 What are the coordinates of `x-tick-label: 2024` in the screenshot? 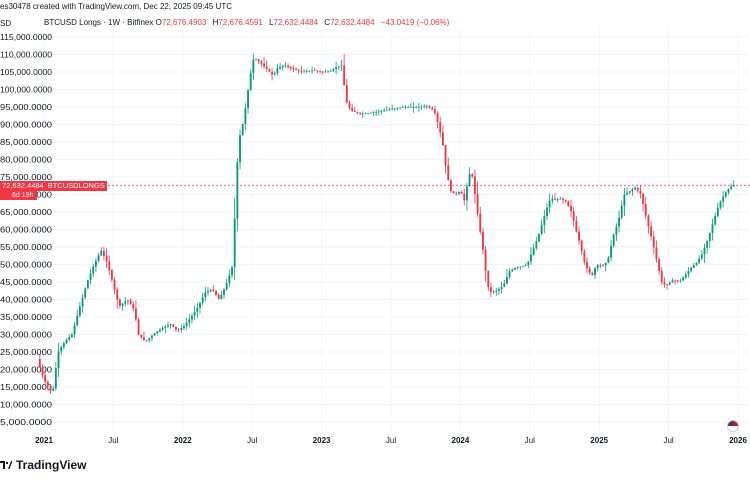 It's located at (461, 440).